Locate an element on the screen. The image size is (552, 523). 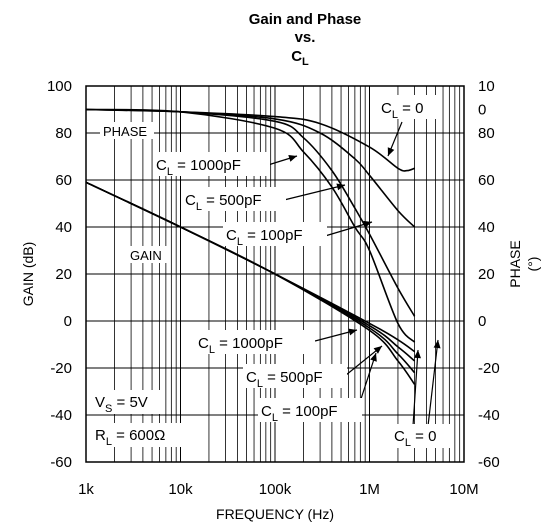
label-phase-cl1000: CL = 1000pF is located at coordinates (198, 167).